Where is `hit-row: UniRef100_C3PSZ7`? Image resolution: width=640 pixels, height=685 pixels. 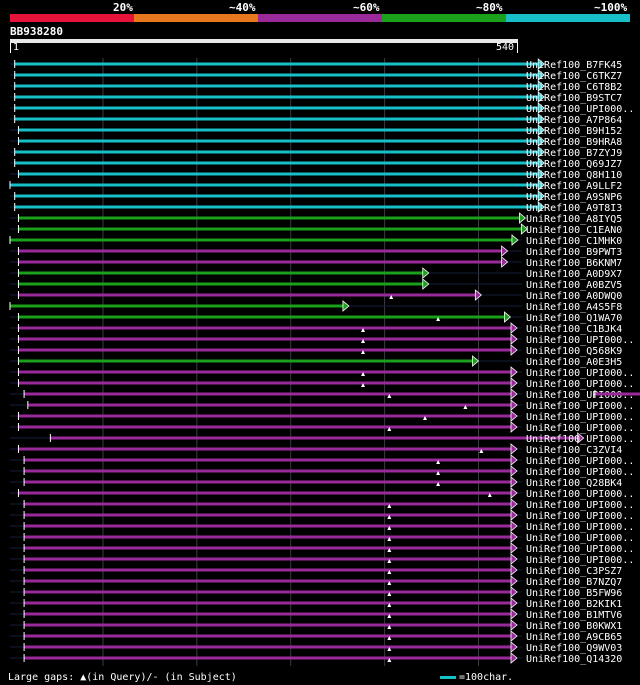
hit-row: UniRef100_C3PSZ7 is located at coordinates (316, 570).